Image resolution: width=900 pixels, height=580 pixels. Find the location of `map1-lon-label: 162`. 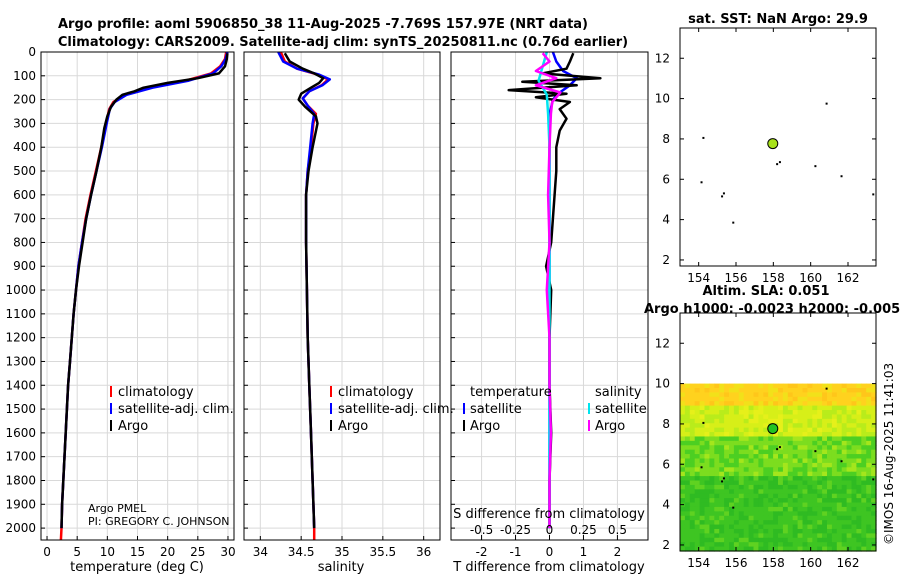

map1-lon-label: 162 is located at coordinates (848, 278).